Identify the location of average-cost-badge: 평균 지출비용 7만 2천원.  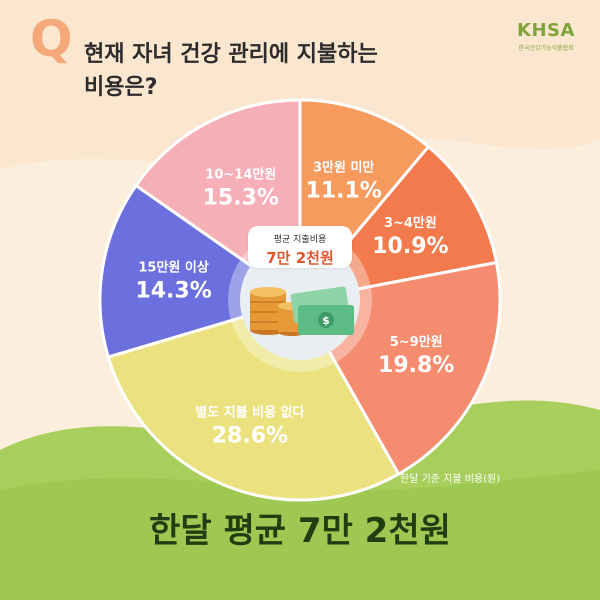
(300, 247).